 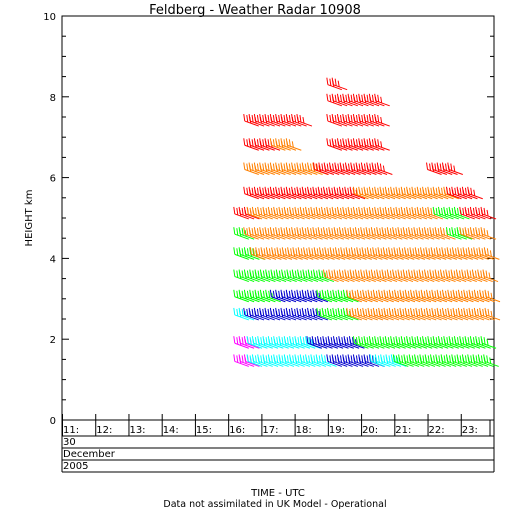 I want to click on hour-label: 16:, so click(x=237, y=430).